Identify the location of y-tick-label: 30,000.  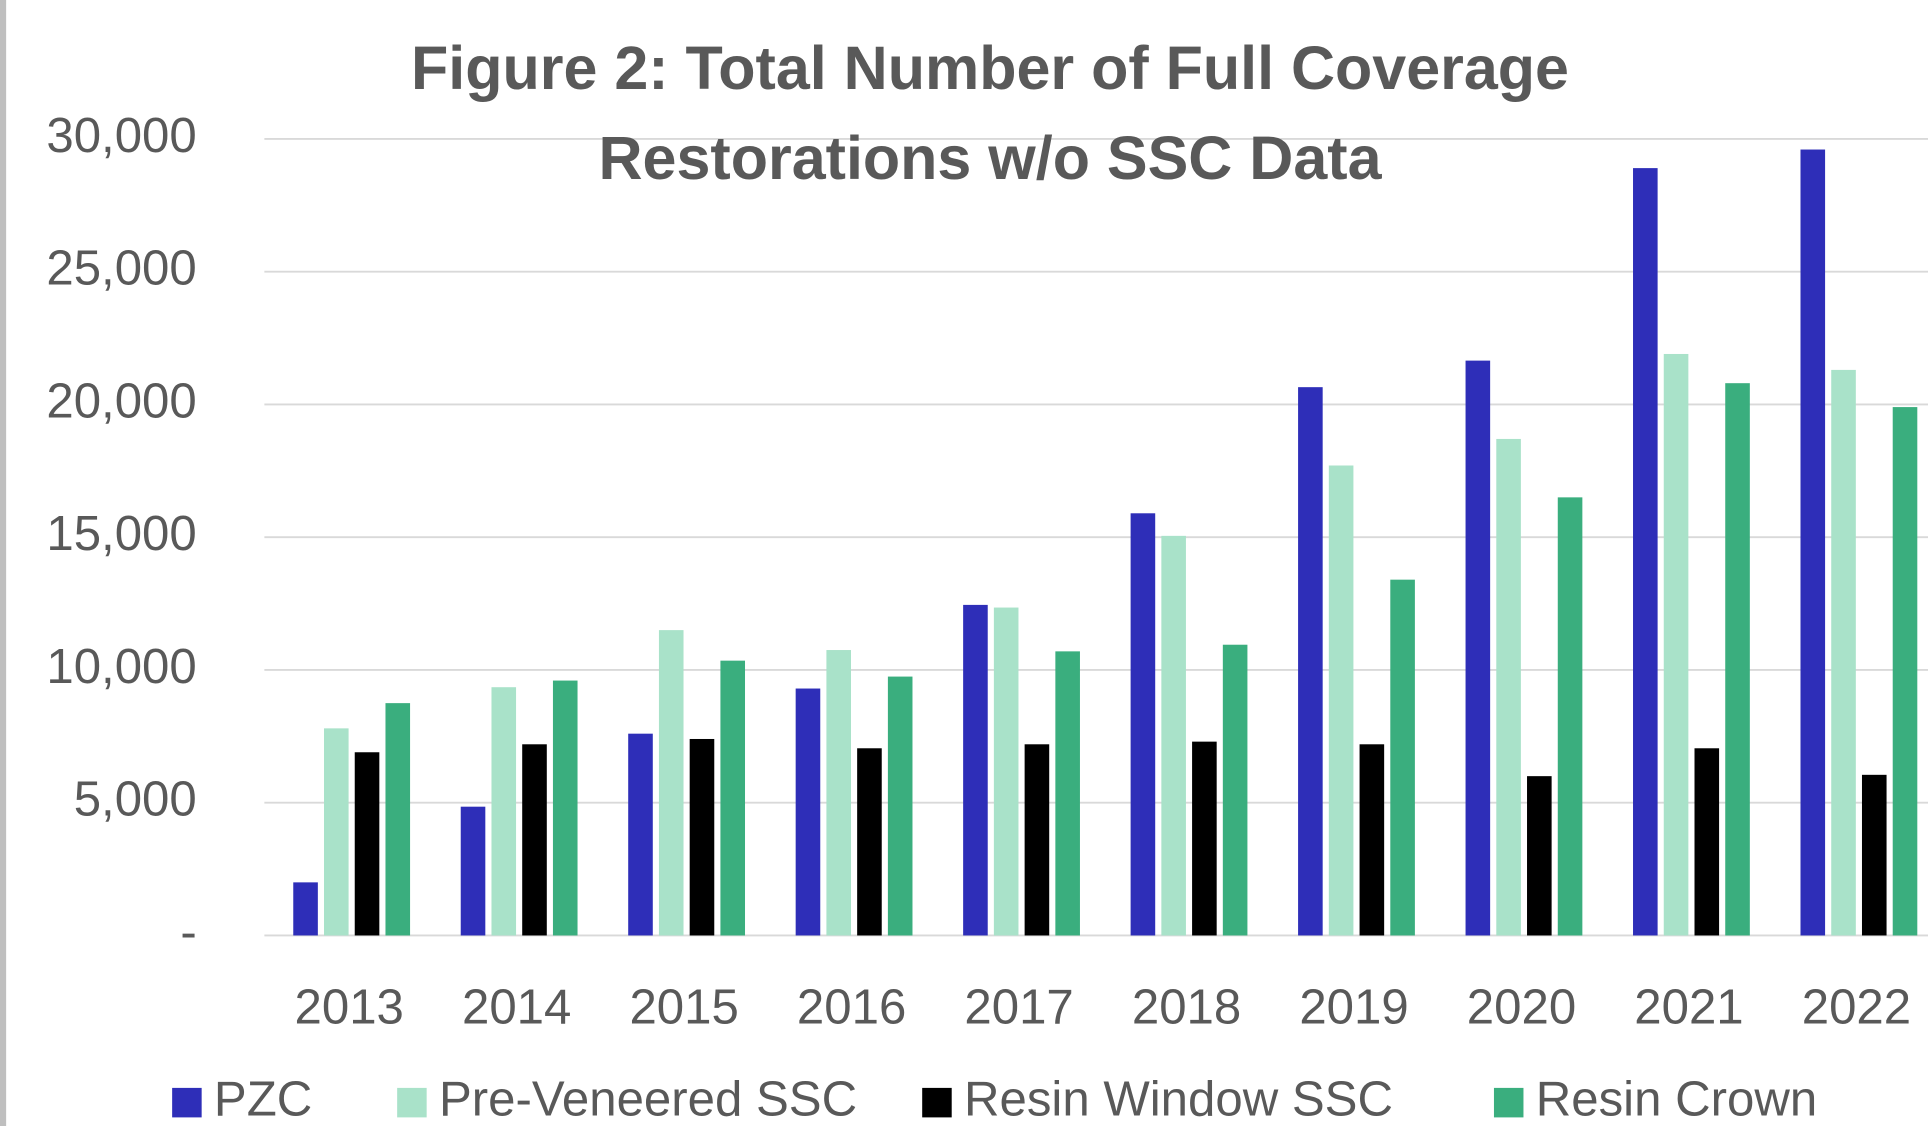
(121, 135).